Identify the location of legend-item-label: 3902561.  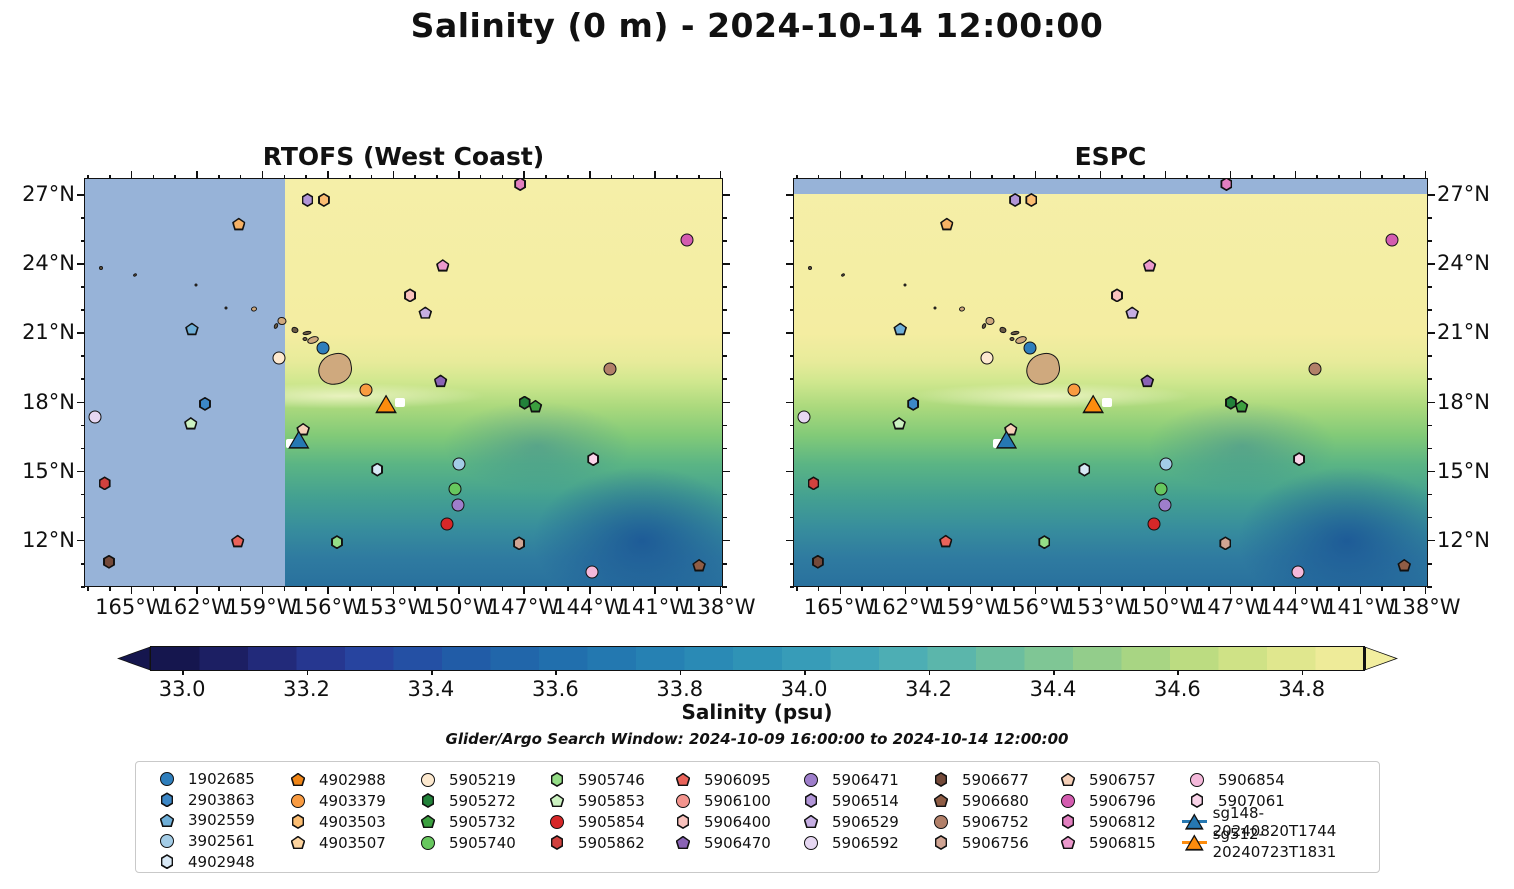
(221, 841).